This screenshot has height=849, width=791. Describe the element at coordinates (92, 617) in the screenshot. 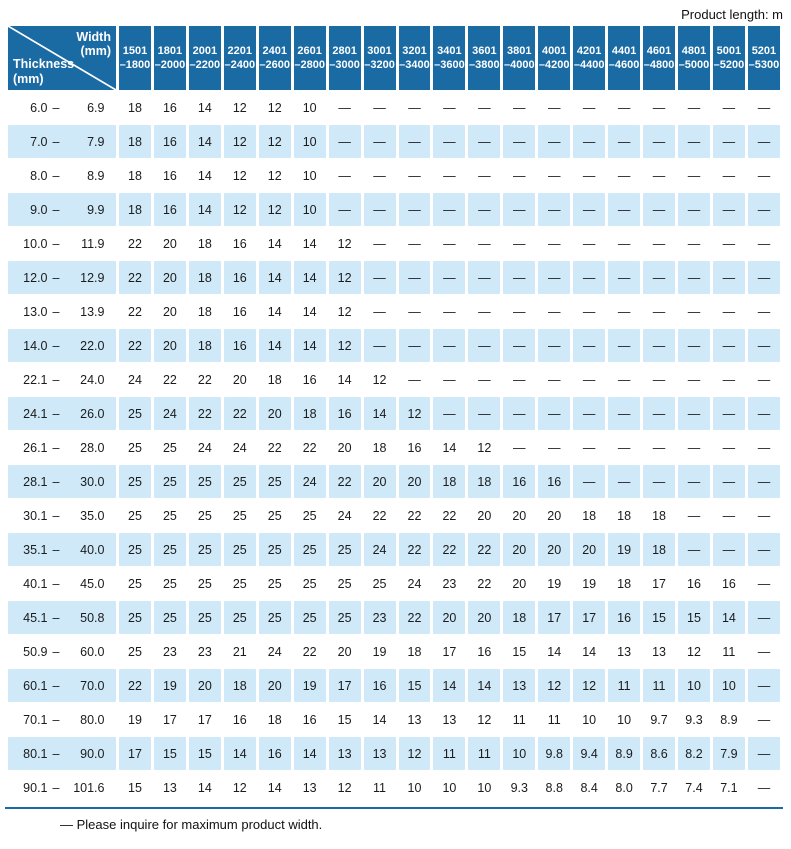

I see `thickness-max: 50.8` at that location.